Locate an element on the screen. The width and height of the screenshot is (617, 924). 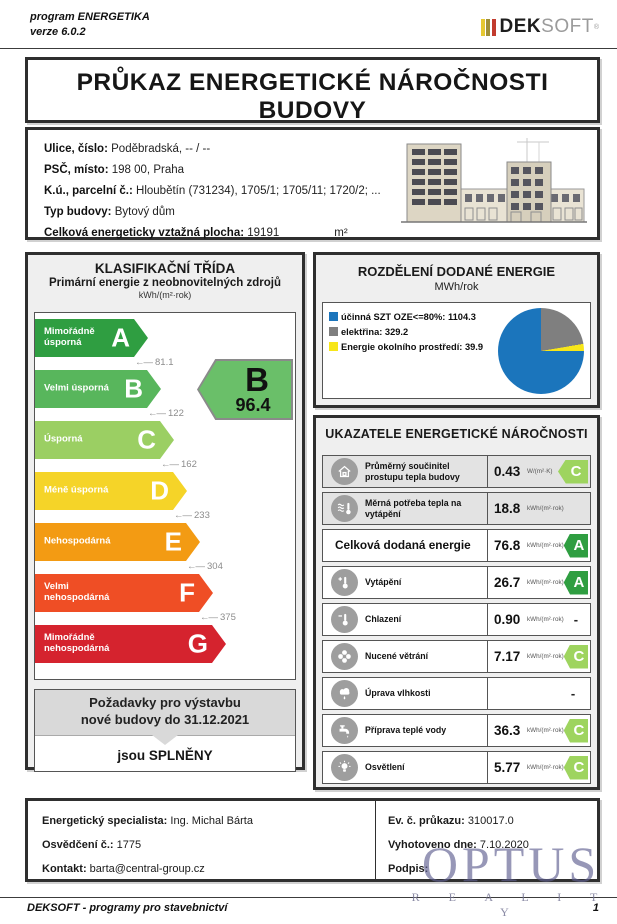
scale-threshold: ←— 81.1 is located at coordinates (215, 363).